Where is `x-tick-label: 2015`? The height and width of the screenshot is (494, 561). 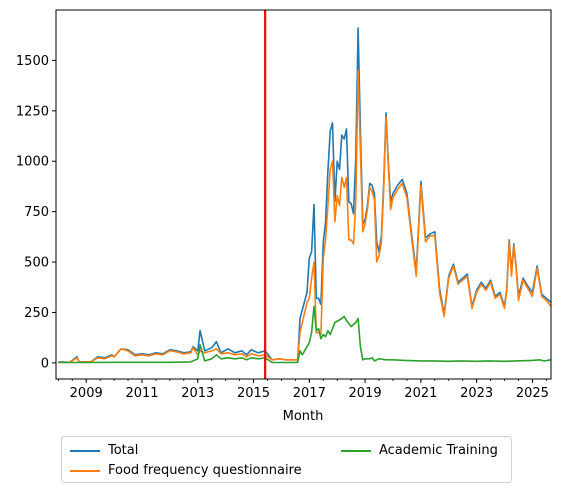 x-tick-label: 2015 is located at coordinates (253, 393).